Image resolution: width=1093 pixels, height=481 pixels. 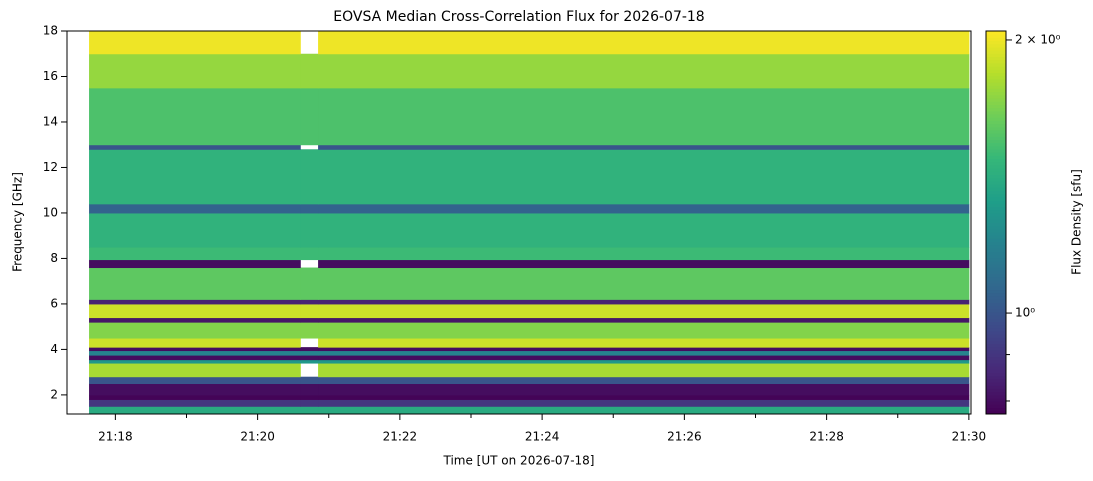 I want to click on y-tick-label: 12, so click(x=50, y=167).